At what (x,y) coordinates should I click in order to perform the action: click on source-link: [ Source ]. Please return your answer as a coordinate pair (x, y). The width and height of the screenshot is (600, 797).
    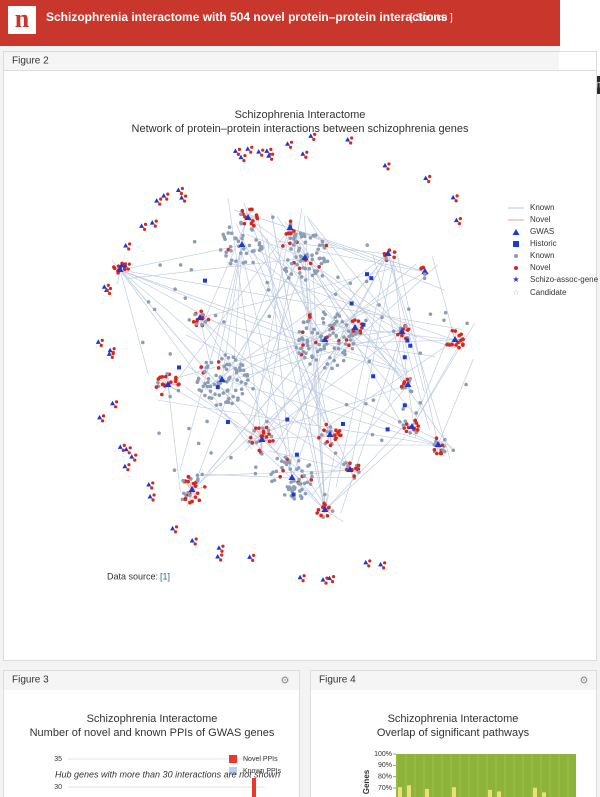
    Looking at the image, I should click on (431, 18).